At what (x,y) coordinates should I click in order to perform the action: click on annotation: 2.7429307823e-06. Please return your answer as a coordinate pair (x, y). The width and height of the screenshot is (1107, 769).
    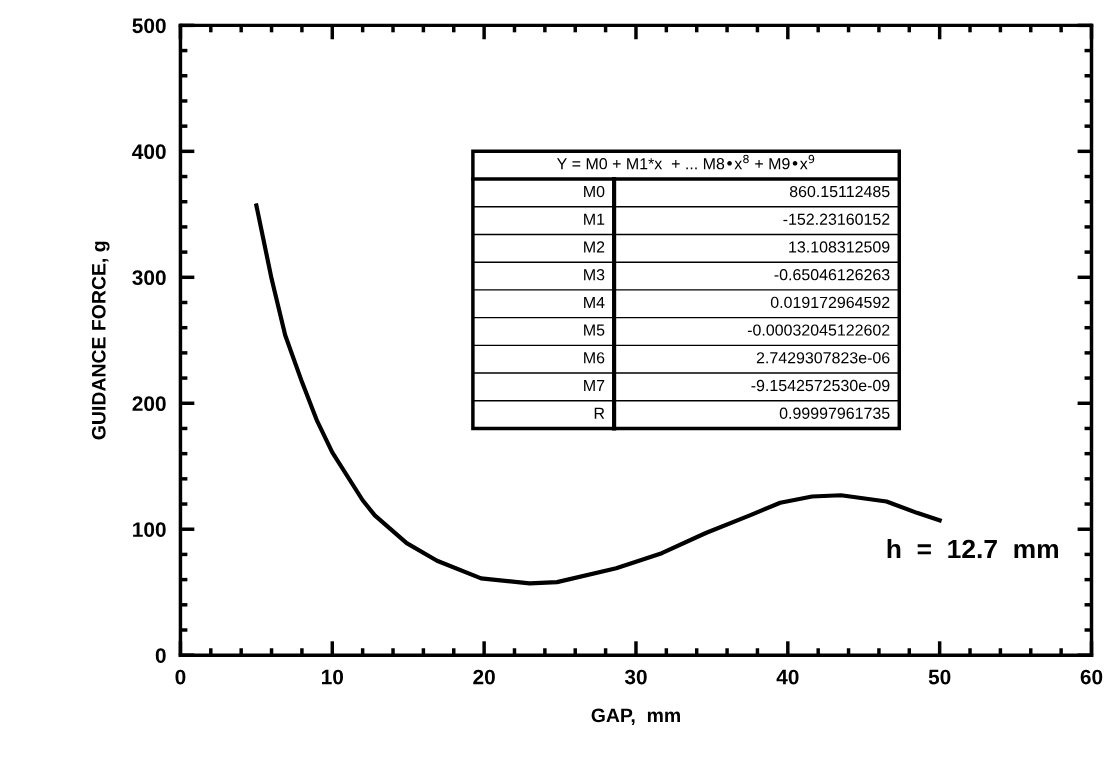
    Looking at the image, I should click on (823, 358).